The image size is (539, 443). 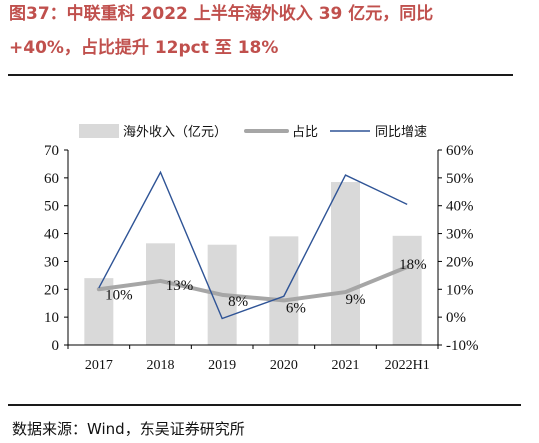 What do you see at coordinates (407, 365) in the screenshot?
I see `x-tick-label: 2022H1` at bounding box center [407, 365].